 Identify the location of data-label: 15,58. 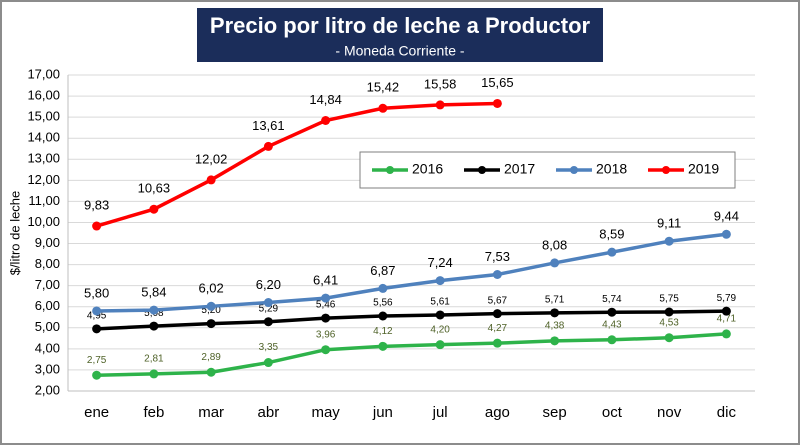
(440, 83).